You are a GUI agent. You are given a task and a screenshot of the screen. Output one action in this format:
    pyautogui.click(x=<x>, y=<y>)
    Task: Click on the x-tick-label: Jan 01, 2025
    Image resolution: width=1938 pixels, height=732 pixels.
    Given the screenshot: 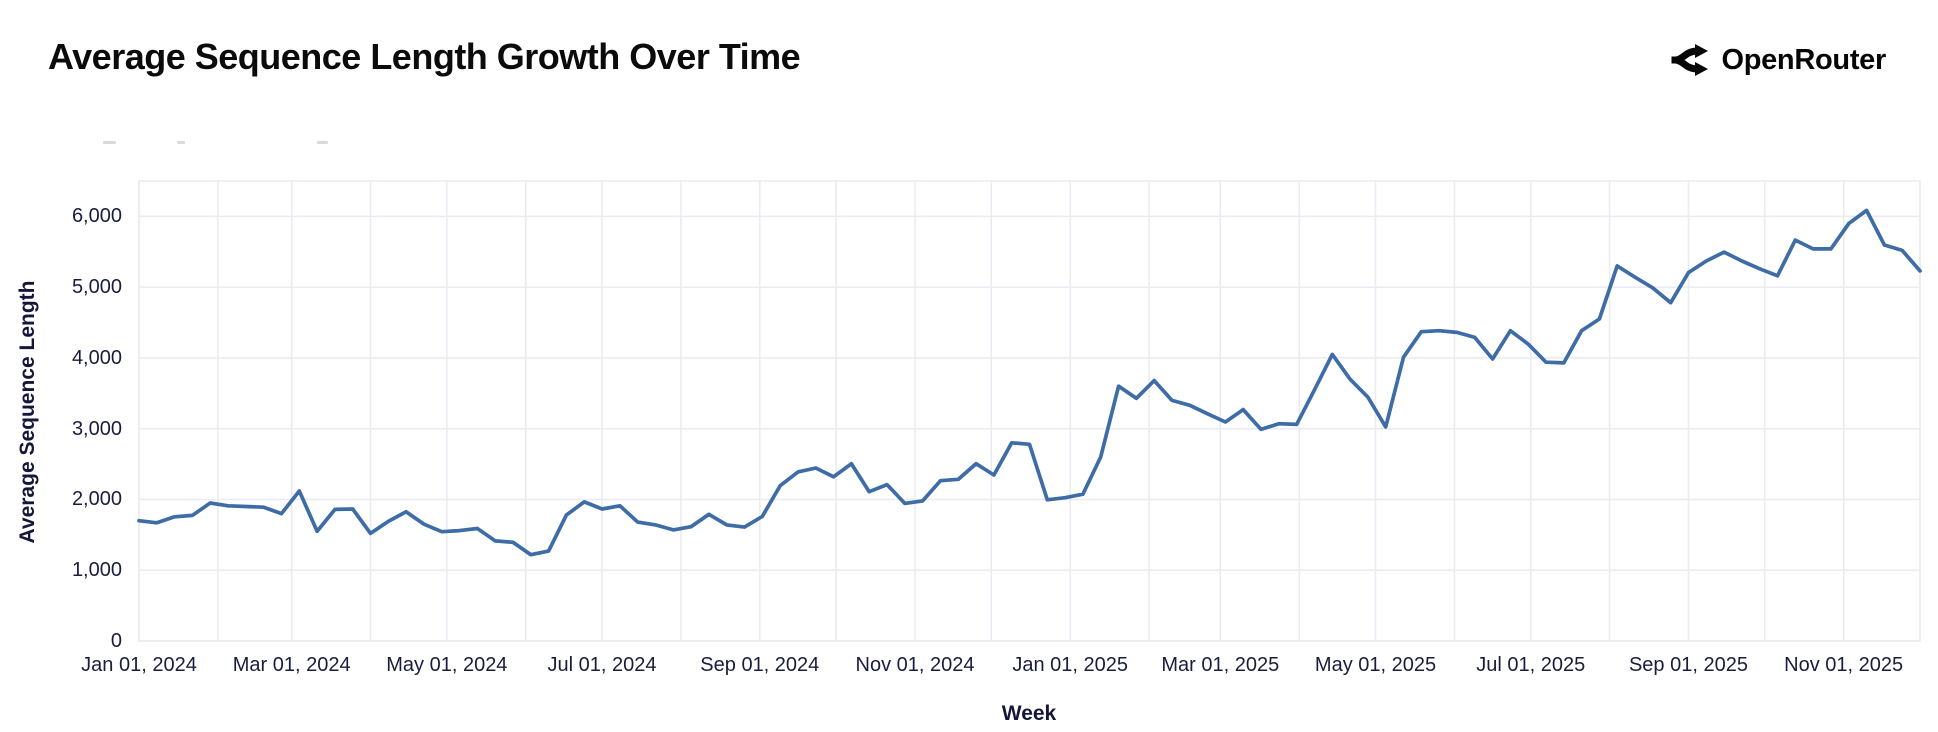 What is the action you would take?
    pyautogui.click(x=1070, y=665)
    